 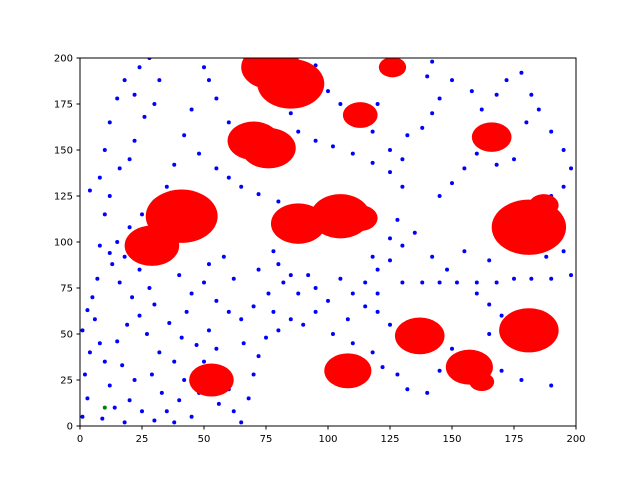 I want to click on x-tick-label: 50, so click(x=204, y=439).